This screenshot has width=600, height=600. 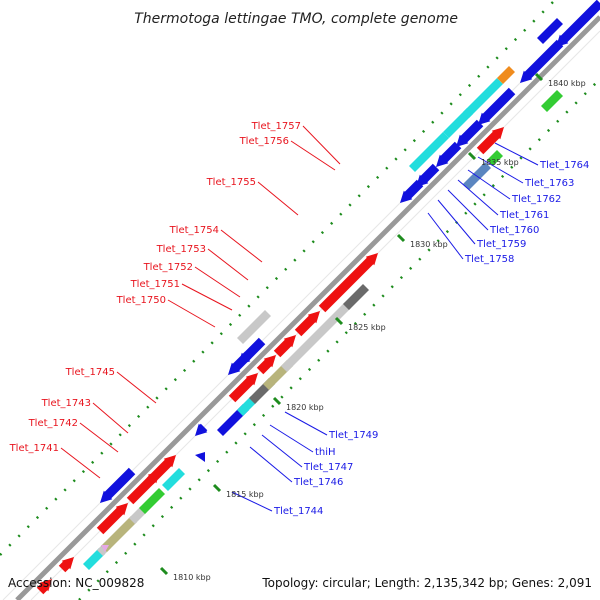 I want to click on gene-darkgray, so click(x=356, y=296).